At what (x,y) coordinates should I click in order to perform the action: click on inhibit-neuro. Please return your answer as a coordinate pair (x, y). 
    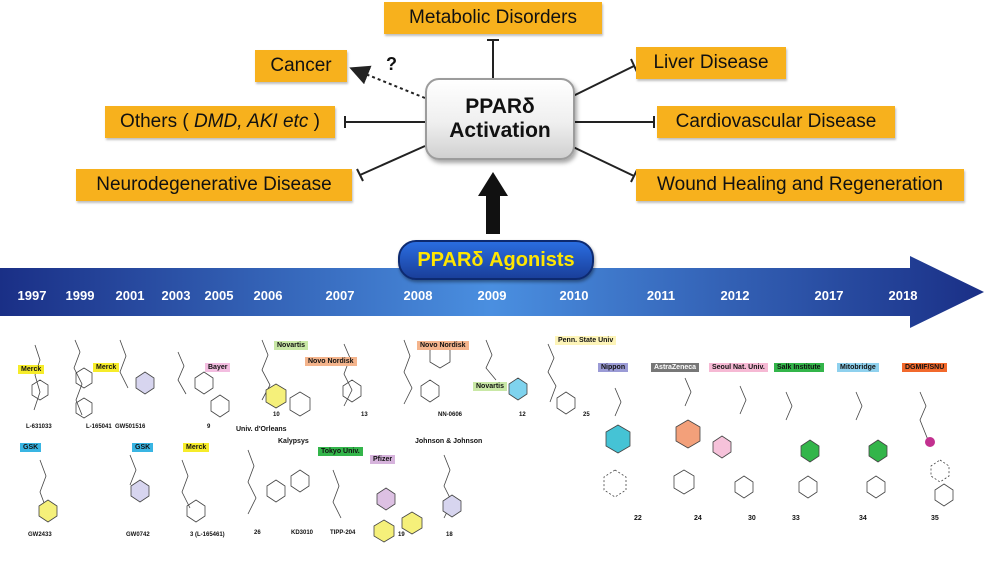
    Looking at the image, I should click on (391, 163).